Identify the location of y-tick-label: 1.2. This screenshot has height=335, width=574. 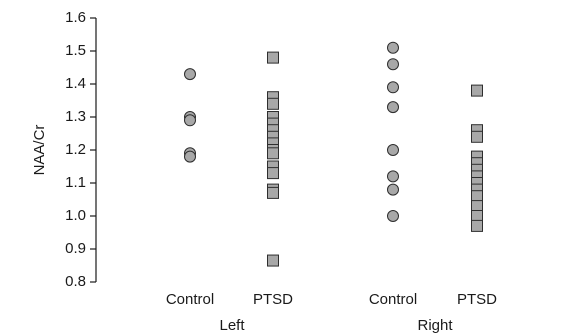
(75, 149).